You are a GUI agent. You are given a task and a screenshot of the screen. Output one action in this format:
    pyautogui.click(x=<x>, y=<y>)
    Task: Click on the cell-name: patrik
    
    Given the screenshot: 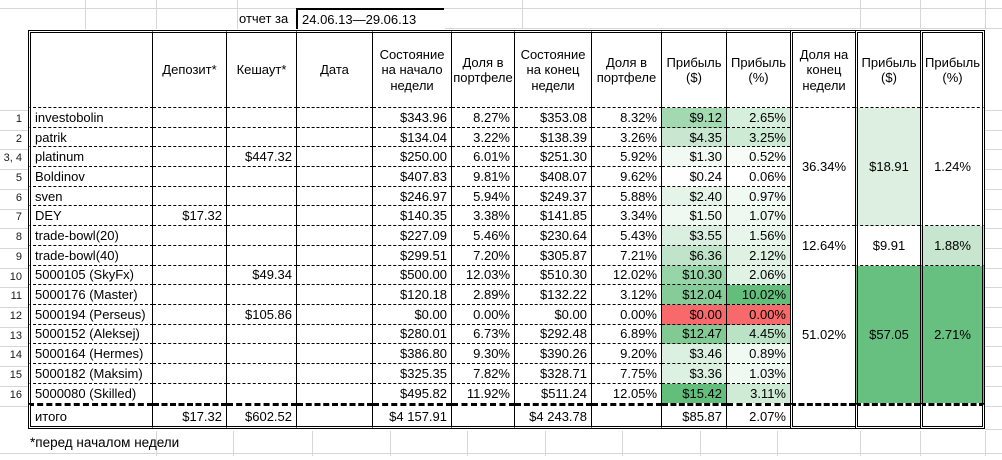 What is the action you would take?
    pyautogui.click(x=90, y=137)
    